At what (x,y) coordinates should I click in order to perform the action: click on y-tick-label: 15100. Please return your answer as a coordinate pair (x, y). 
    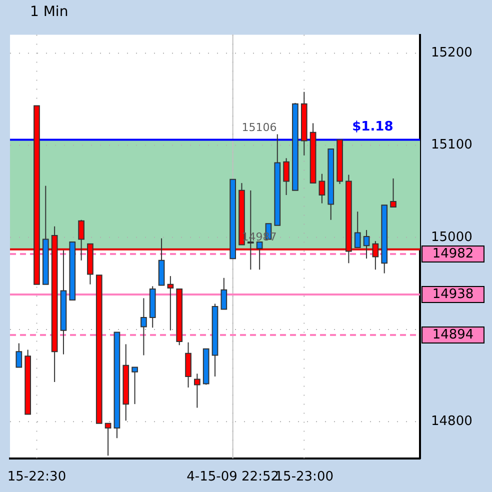
    Looking at the image, I should click on (451, 145).